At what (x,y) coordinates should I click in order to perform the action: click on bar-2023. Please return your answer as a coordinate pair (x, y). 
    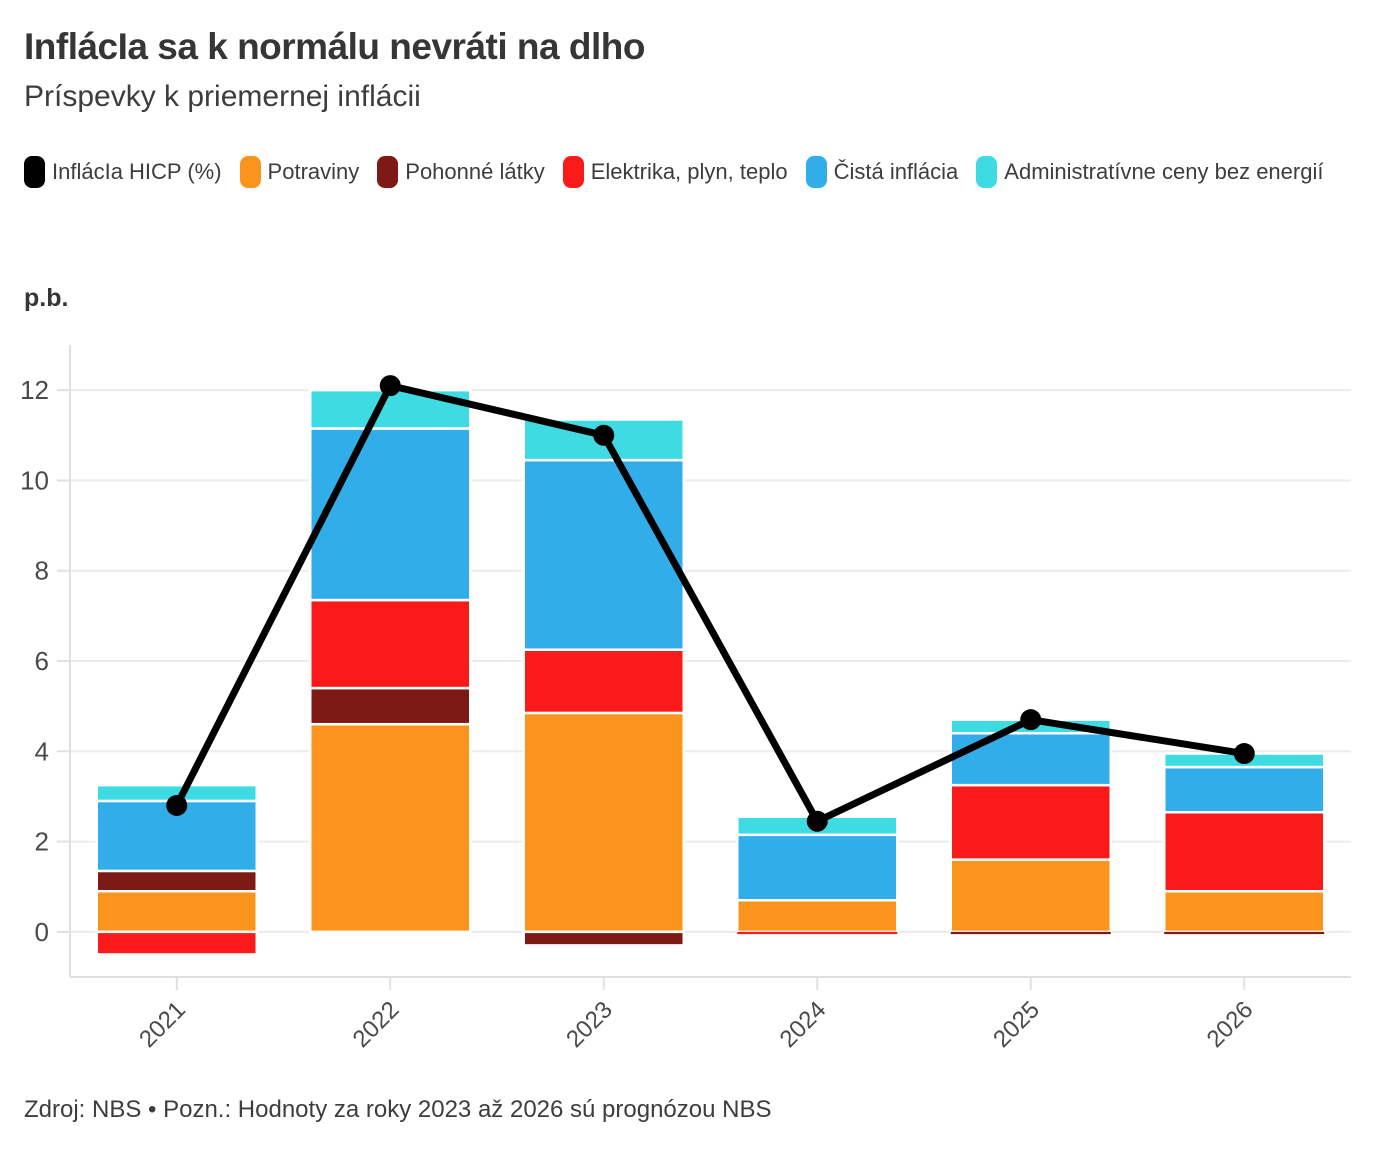
    Looking at the image, I should click on (603, 682).